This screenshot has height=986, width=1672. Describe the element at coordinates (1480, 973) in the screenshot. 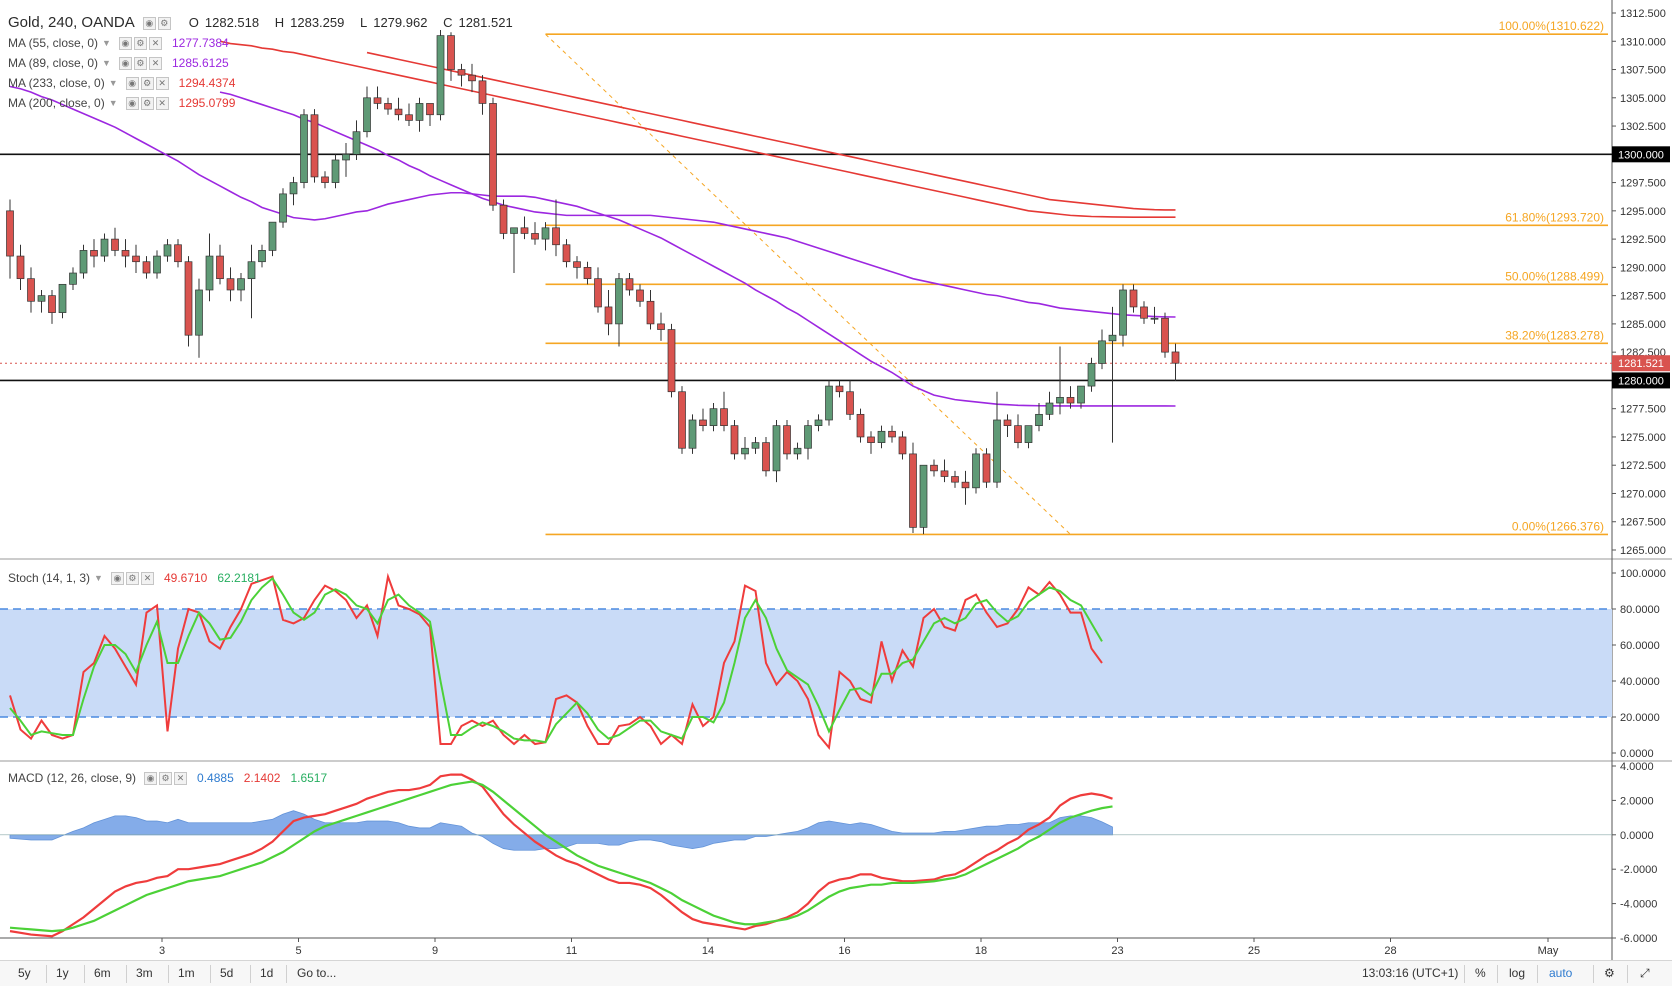

I see `percent-toggle: %` at that location.